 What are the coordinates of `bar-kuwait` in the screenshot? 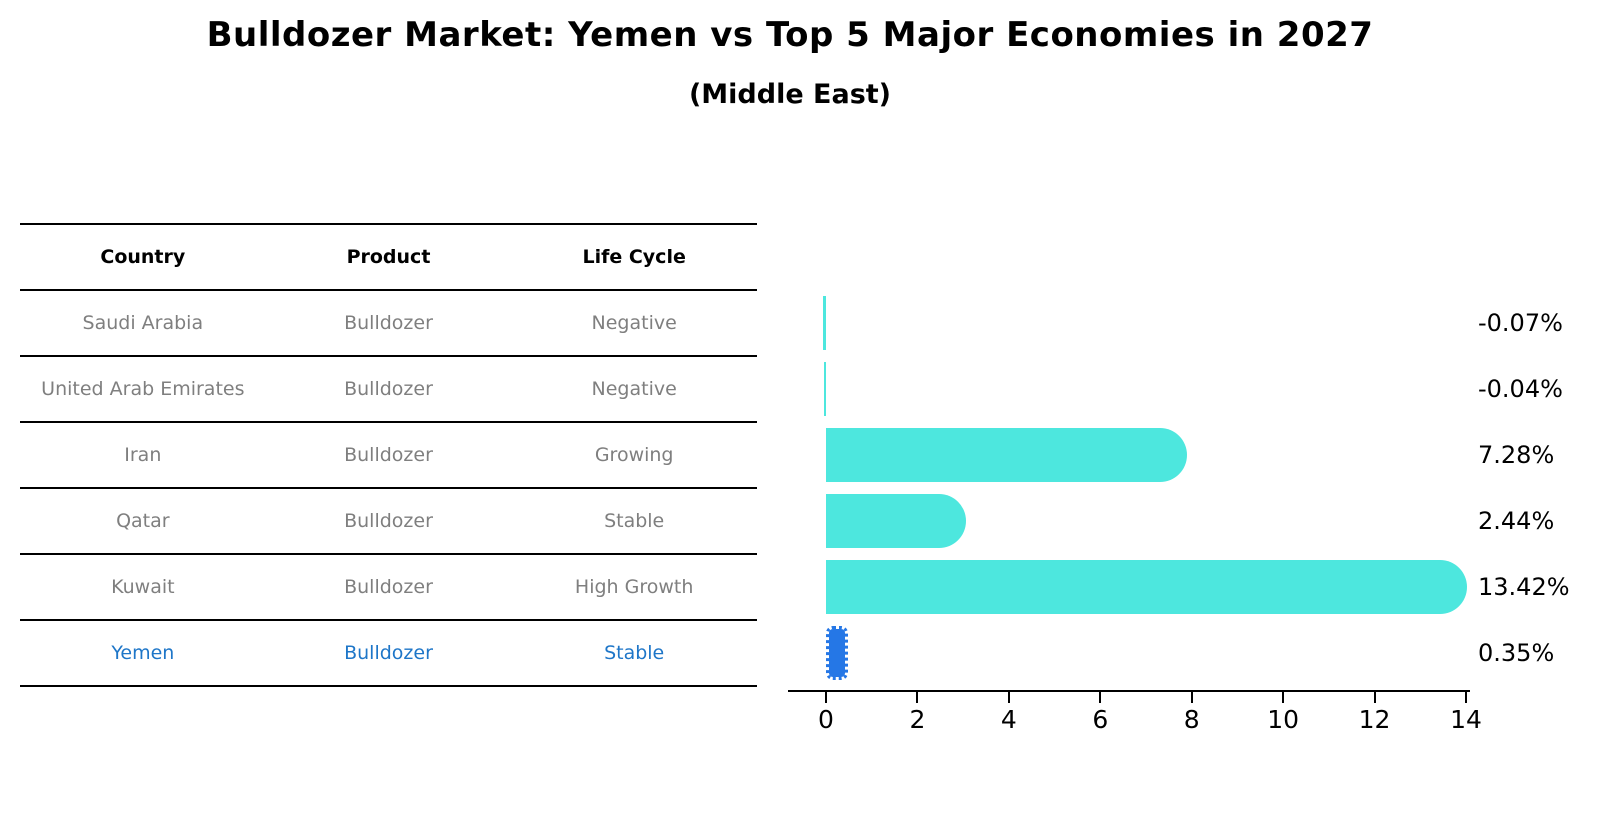 It's located at (1147, 587).